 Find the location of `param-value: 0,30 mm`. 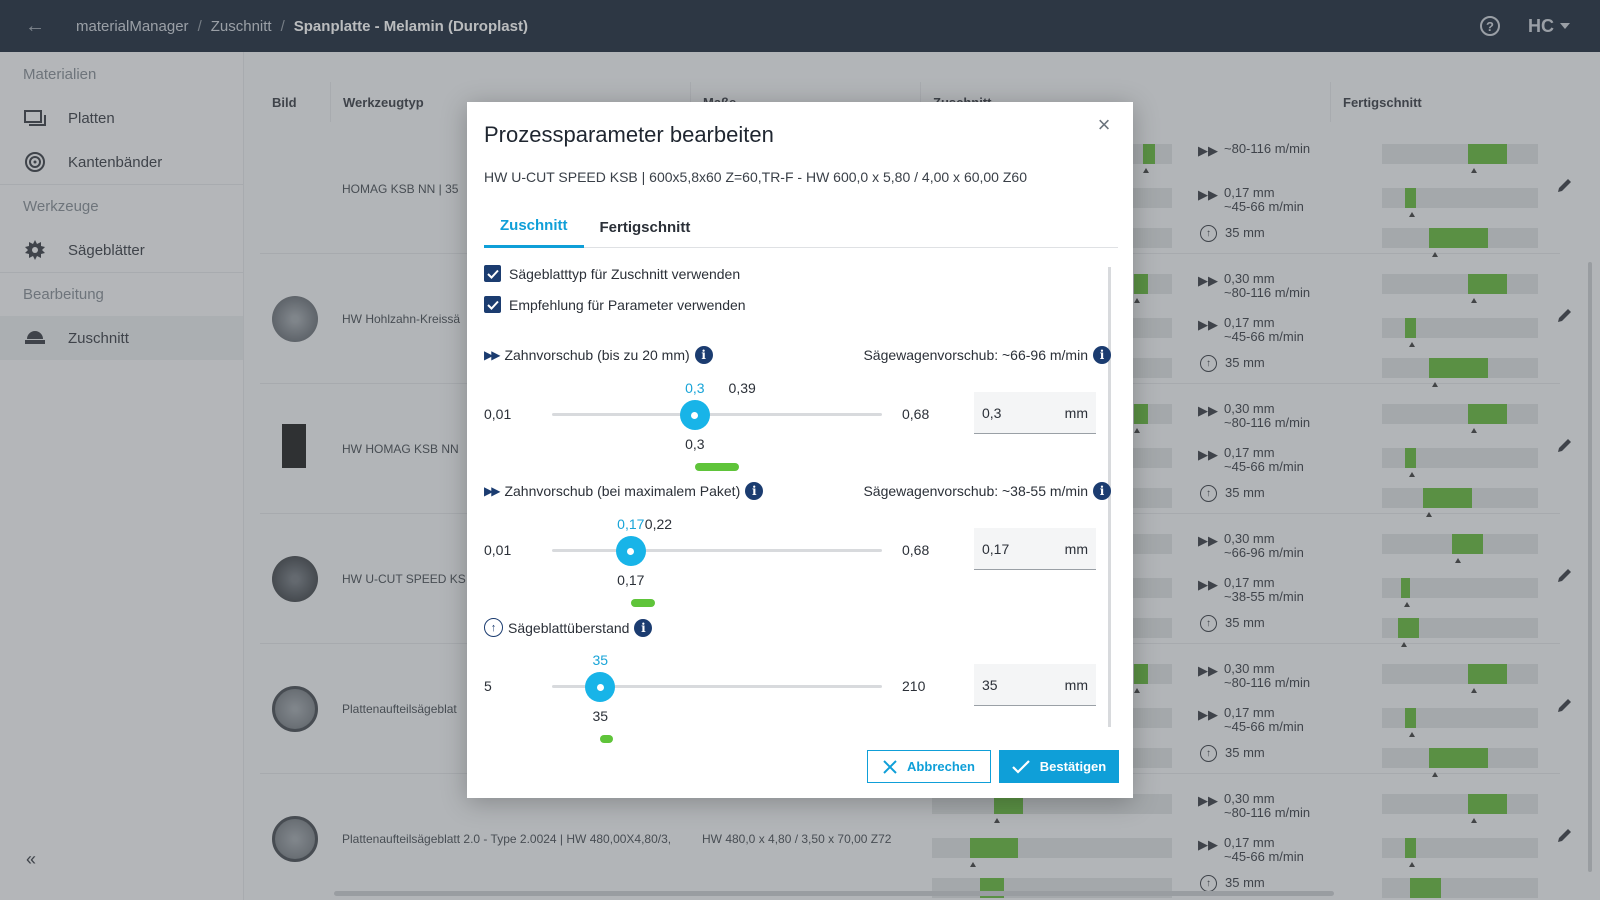

param-value: 0,30 mm is located at coordinates (1249, 278).